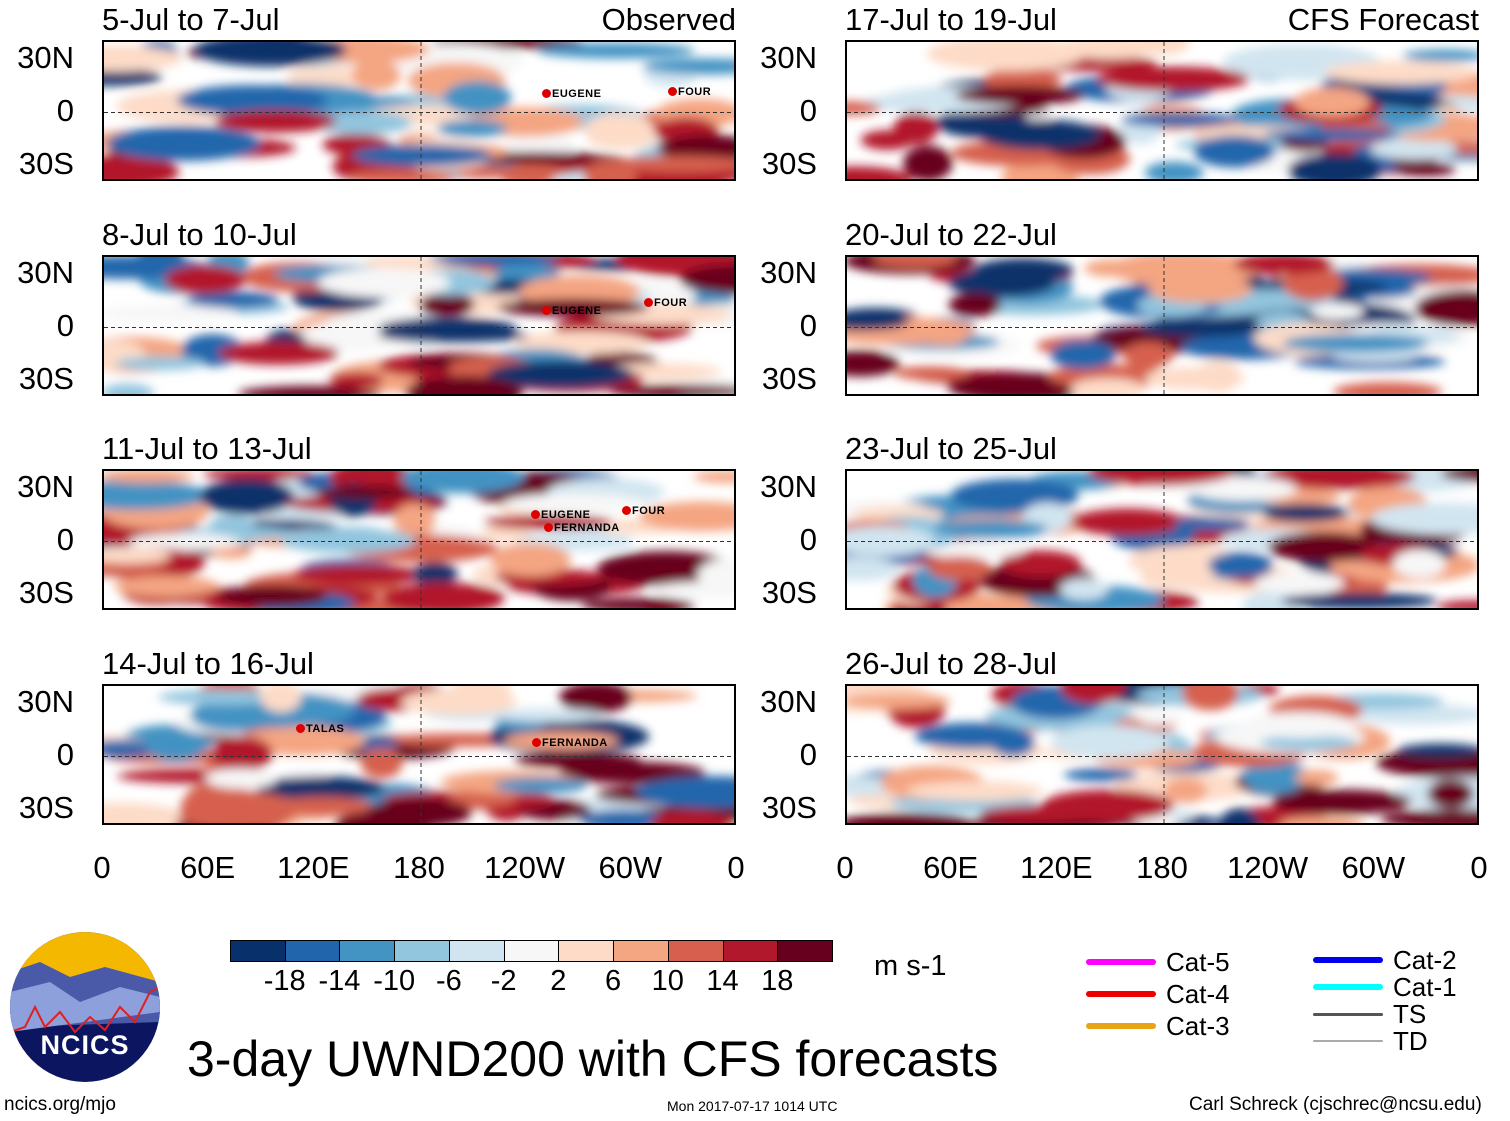  What do you see at coordinates (1162, 867) in the screenshot?
I see `lon-label: 180` at bounding box center [1162, 867].